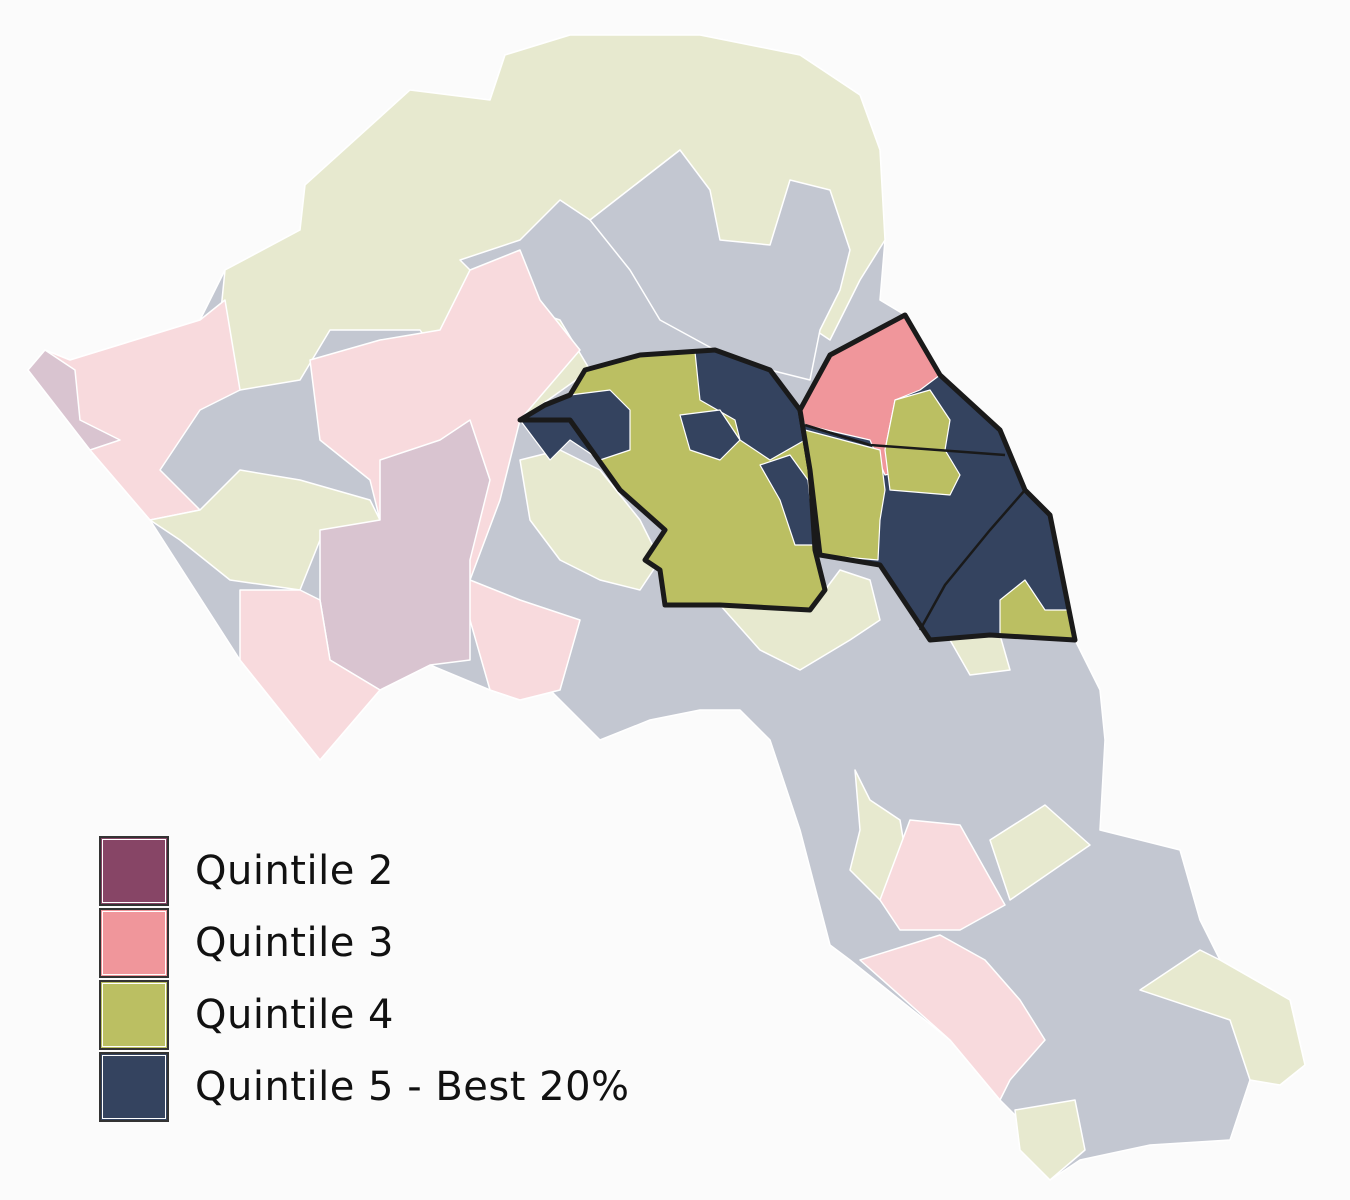 Image resolution: width=1350 pixels, height=1200 pixels. I want to click on area-q2-center, so click(405, 555).